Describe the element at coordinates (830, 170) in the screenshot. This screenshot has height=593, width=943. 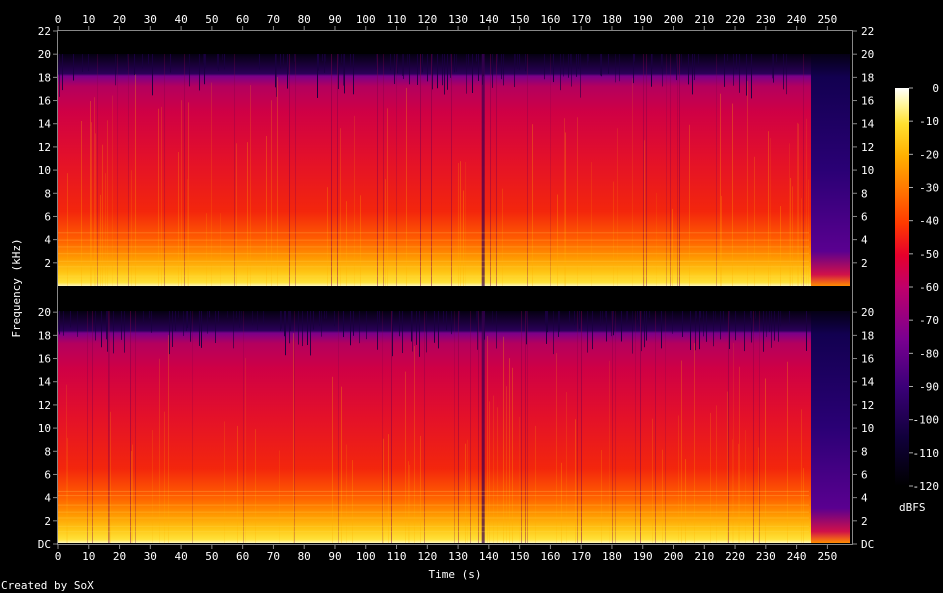
I see `channel-1-tail` at that location.